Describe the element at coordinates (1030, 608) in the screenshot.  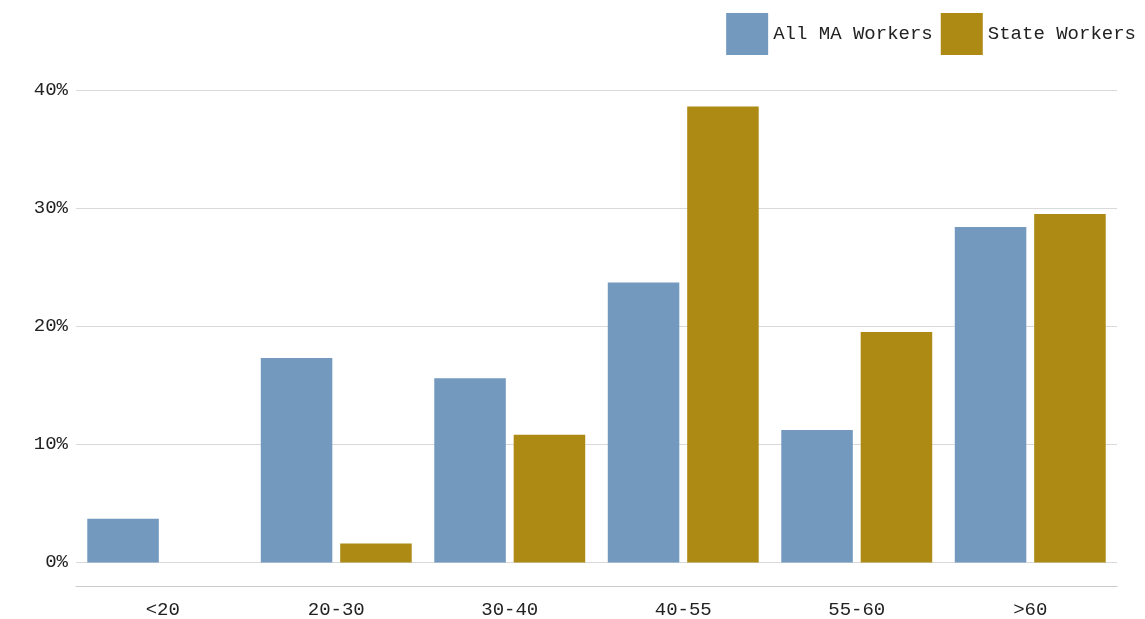
I see `x-tick-label: >60` at that location.